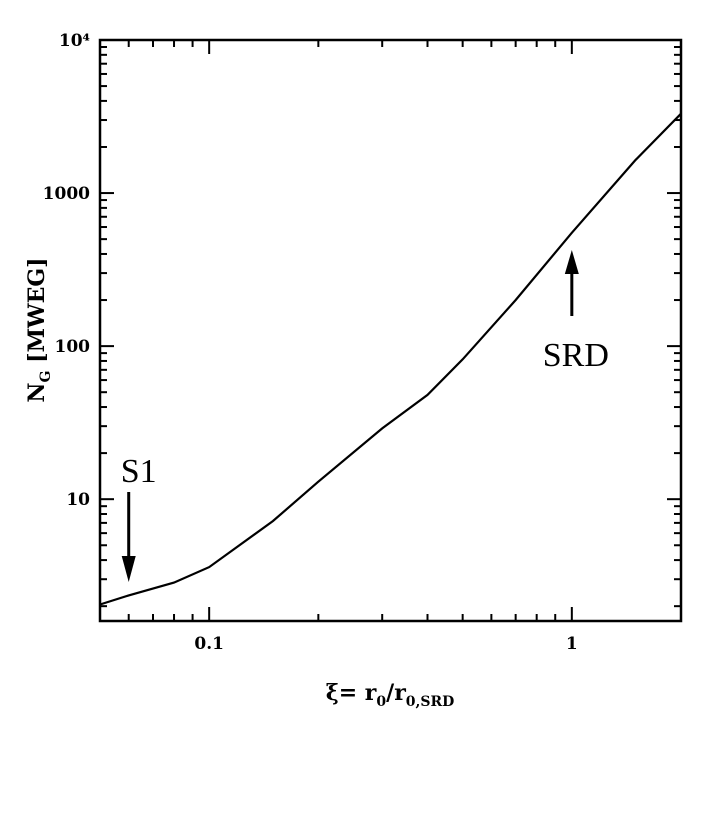  I want to click on x-tick-label: 0.1, so click(209, 644).